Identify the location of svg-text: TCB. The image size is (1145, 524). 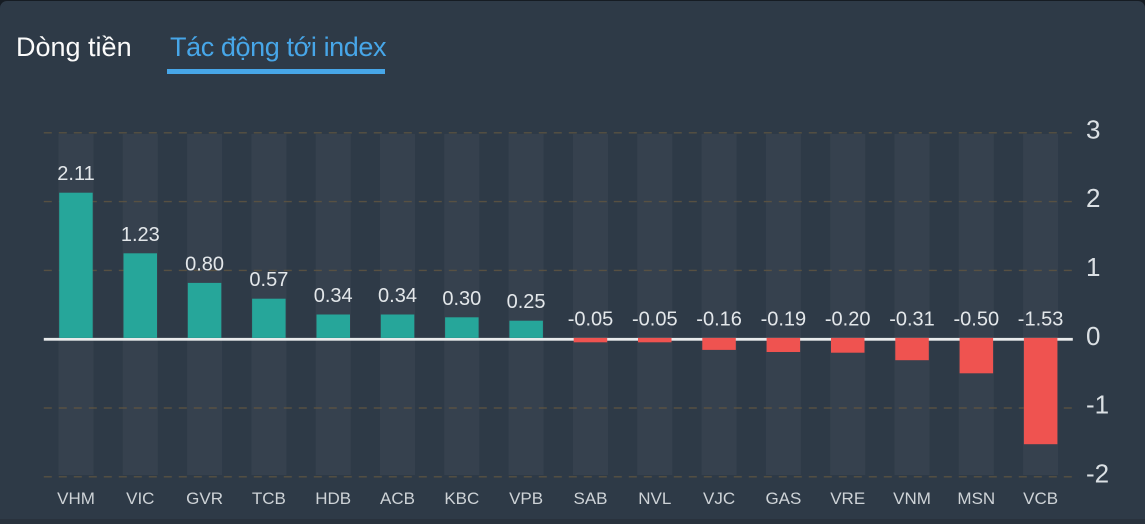
(269, 498).